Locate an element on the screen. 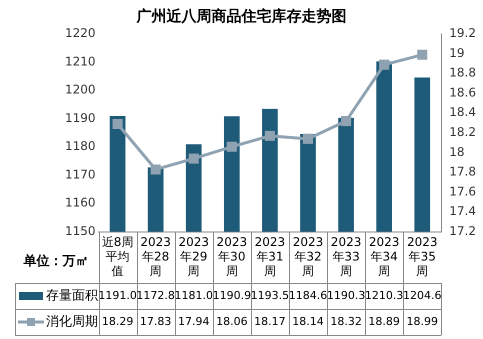  x-tick-label: 2023年28周 is located at coordinates (155, 256).